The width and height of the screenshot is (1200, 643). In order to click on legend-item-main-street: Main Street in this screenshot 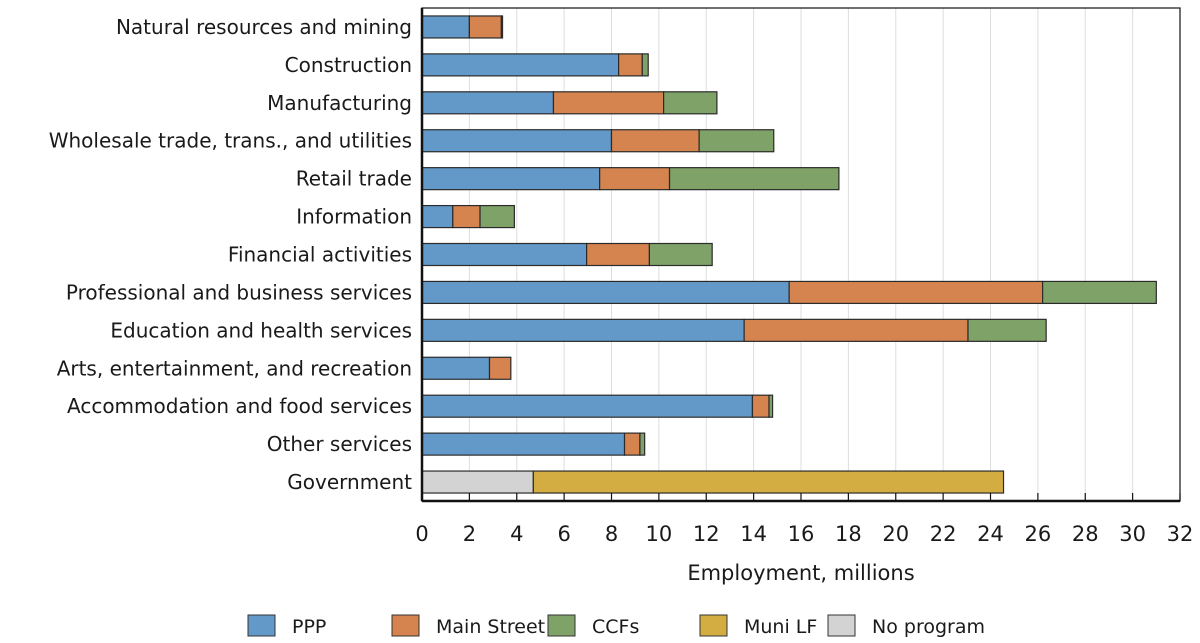, I will do `click(468, 626)`.